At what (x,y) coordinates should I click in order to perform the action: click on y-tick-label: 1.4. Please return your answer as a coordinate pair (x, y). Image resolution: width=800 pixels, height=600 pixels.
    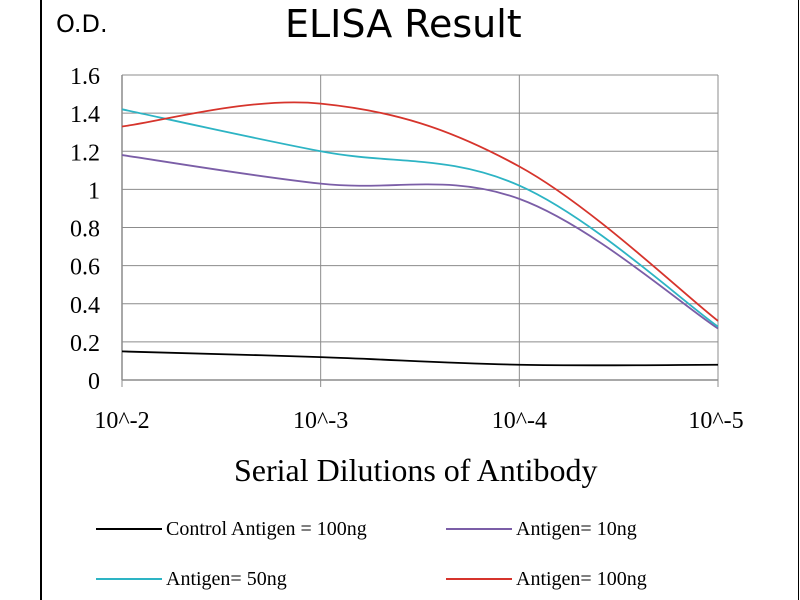
    Looking at the image, I should click on (85, 115).